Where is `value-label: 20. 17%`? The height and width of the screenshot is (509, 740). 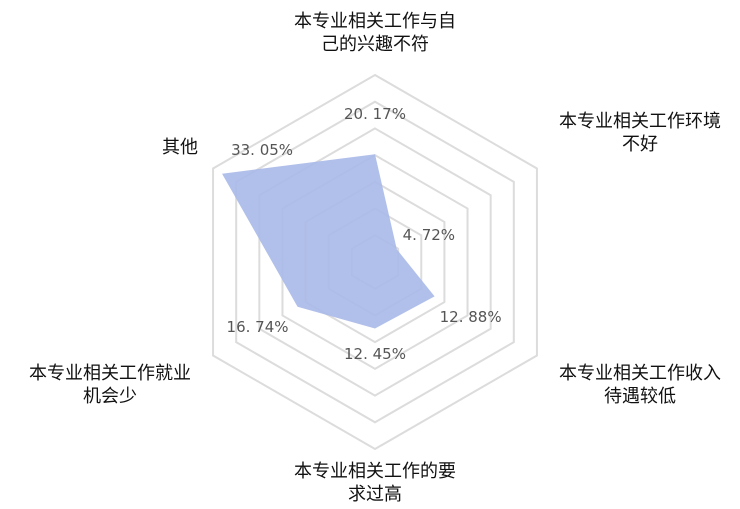 value-label: 20. 17% is located at coordinates (375, 114).